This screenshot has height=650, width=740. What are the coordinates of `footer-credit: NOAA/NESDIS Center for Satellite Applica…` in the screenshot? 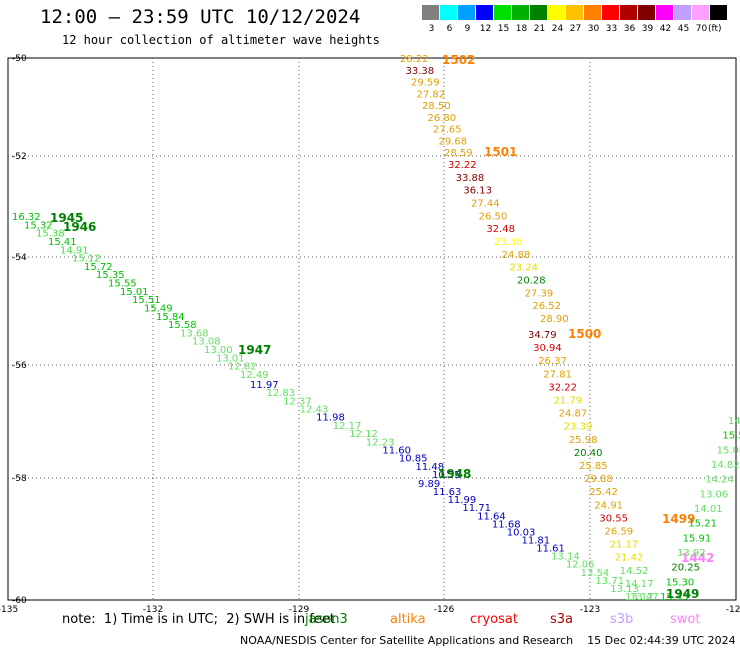 It's located at (488, 640).